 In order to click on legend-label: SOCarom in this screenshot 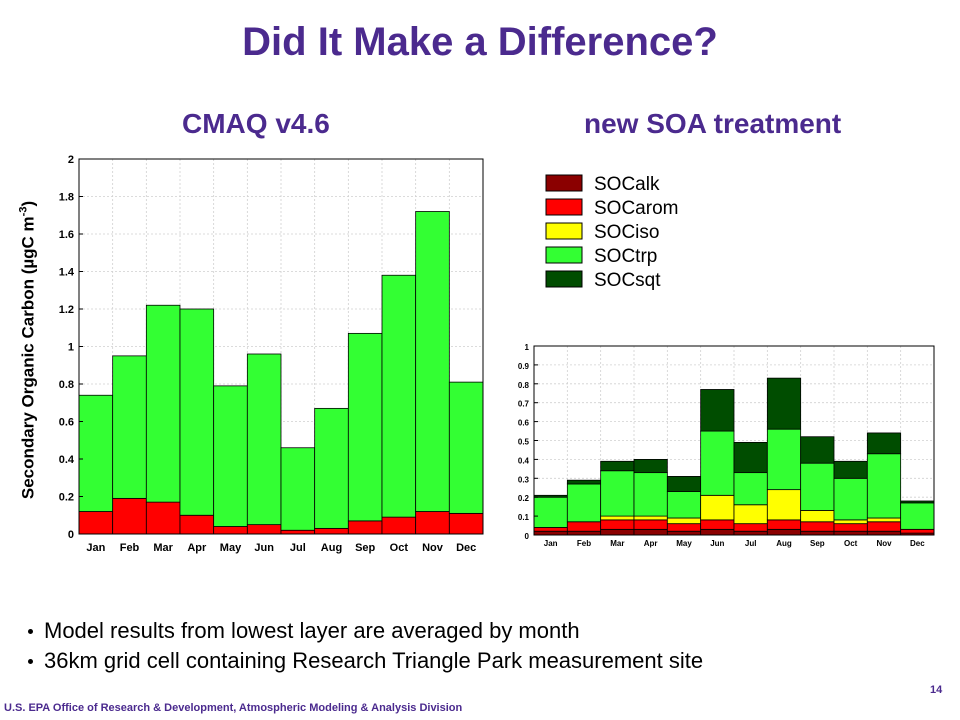, I will do `click(636, 208)`.